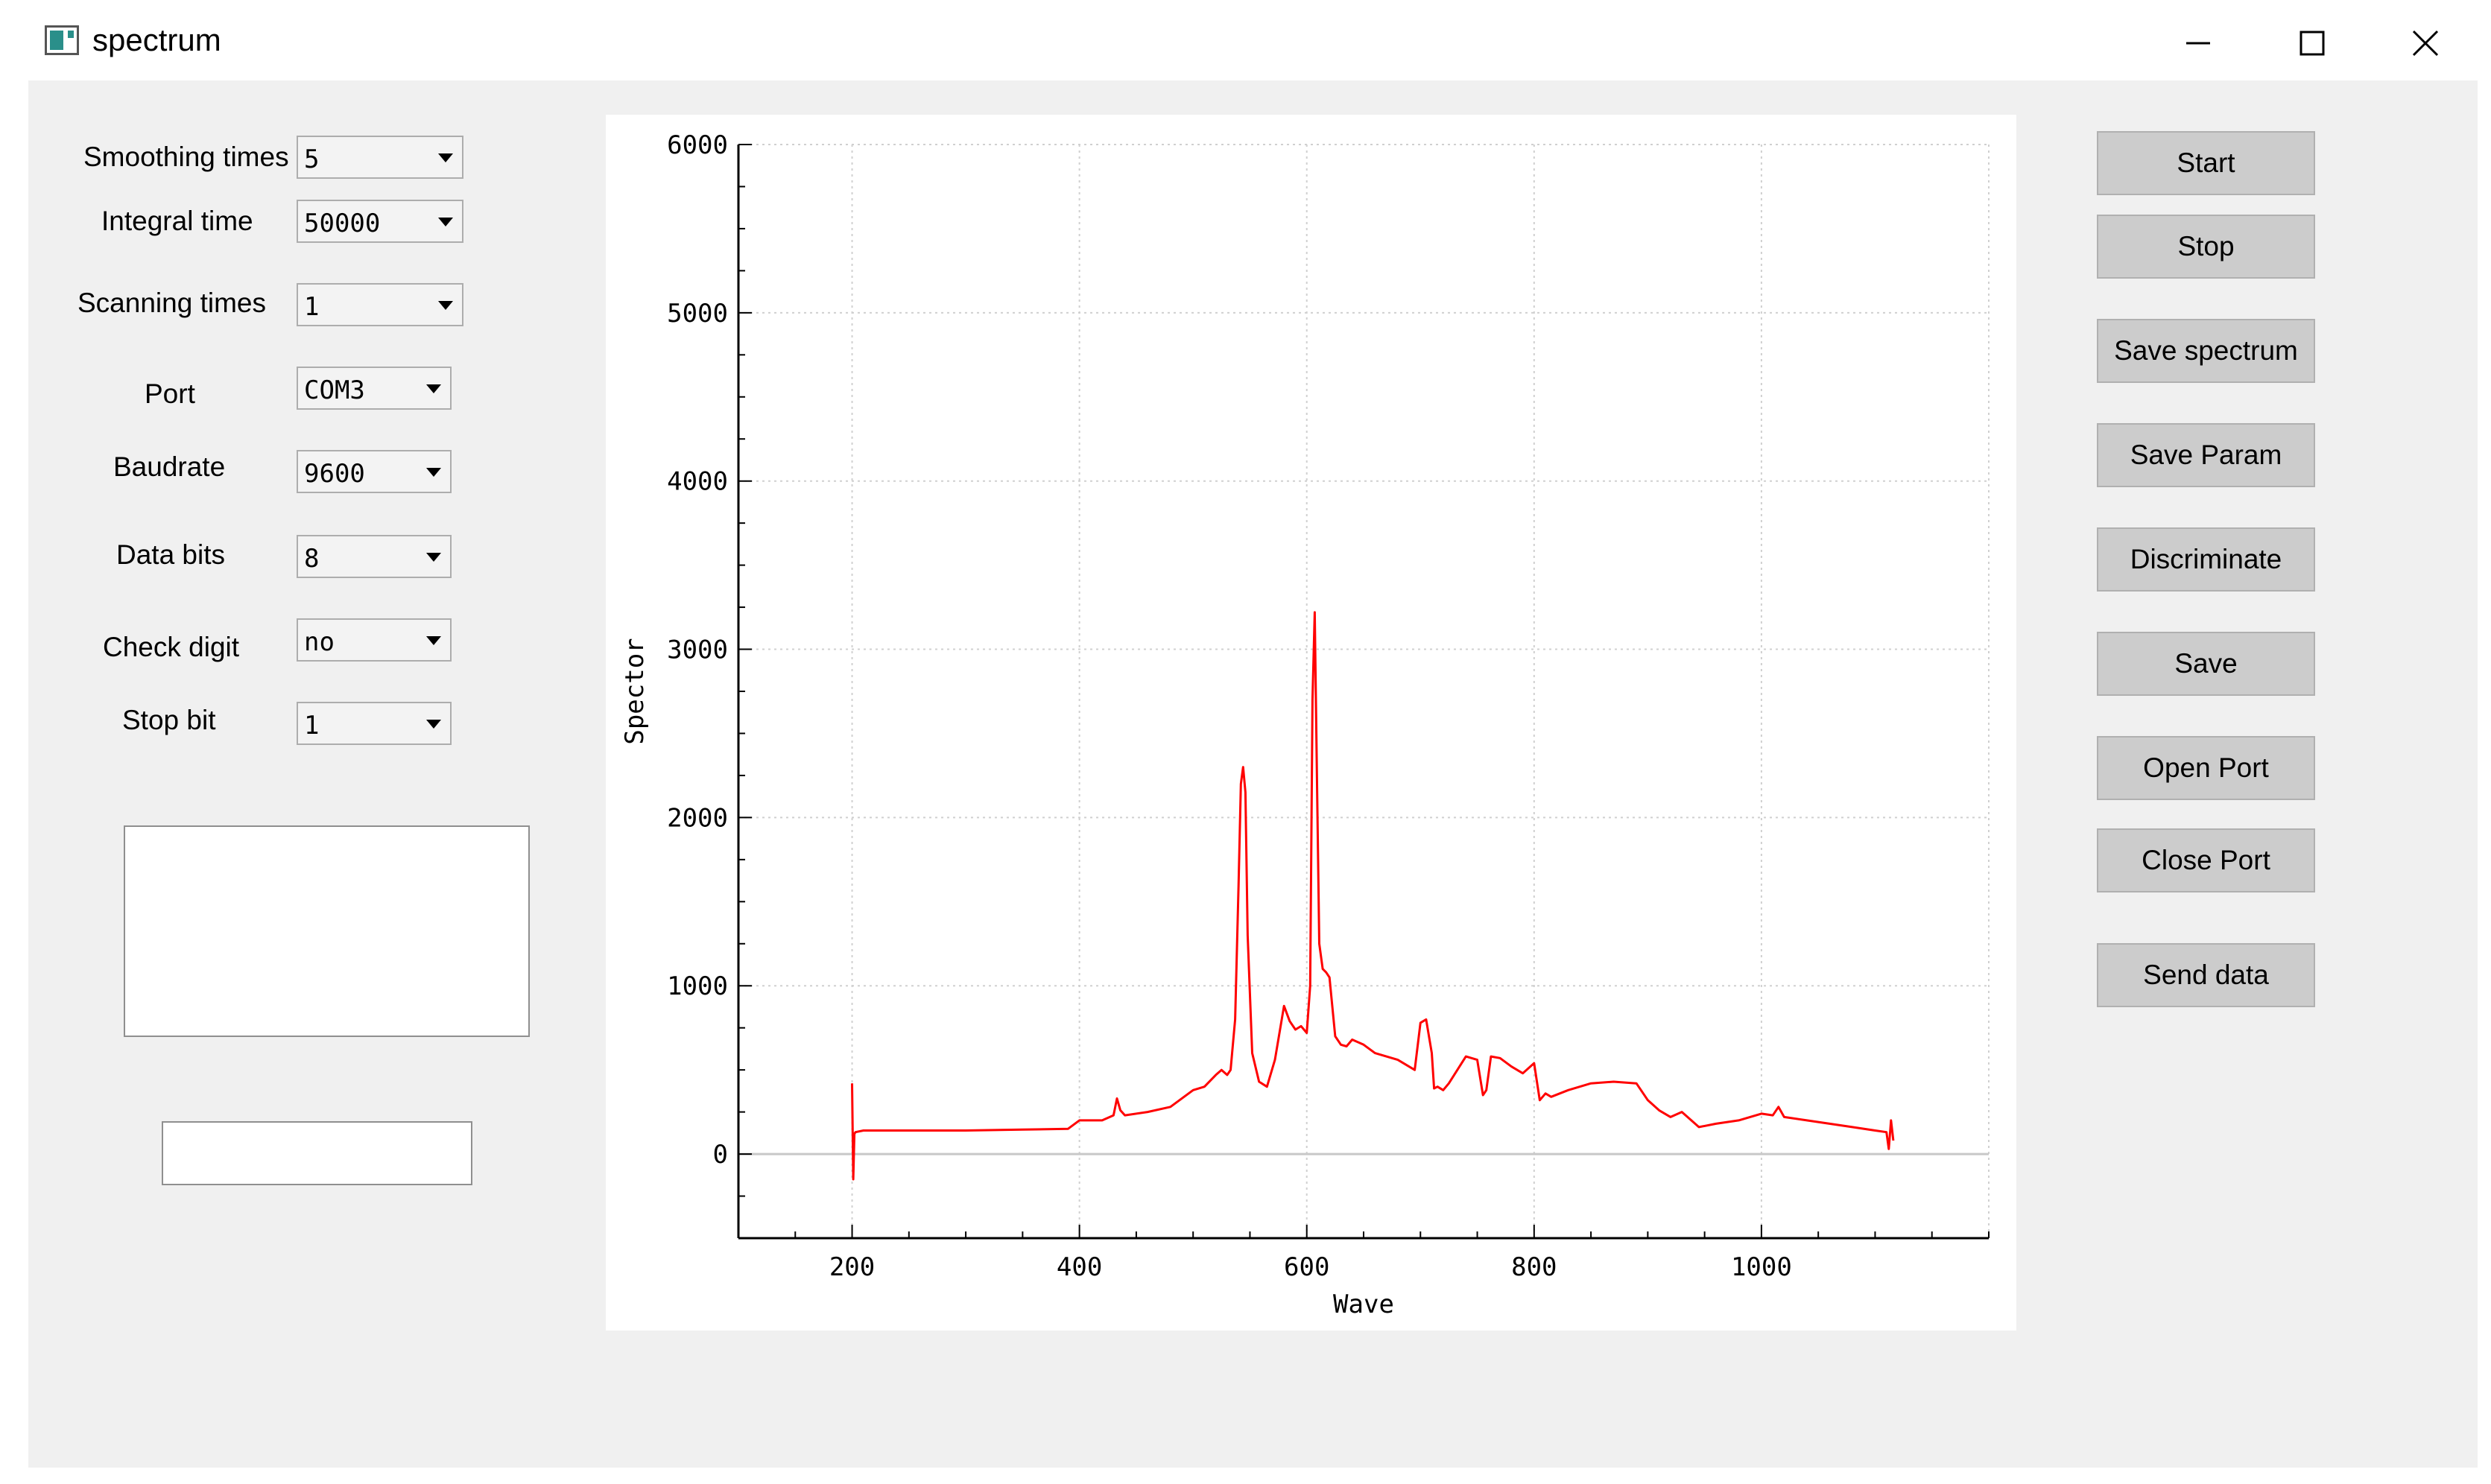 The width and height of the screenshot is (2491, 1484). I want to click on y-tick-label: 3000, so click(698, 650).